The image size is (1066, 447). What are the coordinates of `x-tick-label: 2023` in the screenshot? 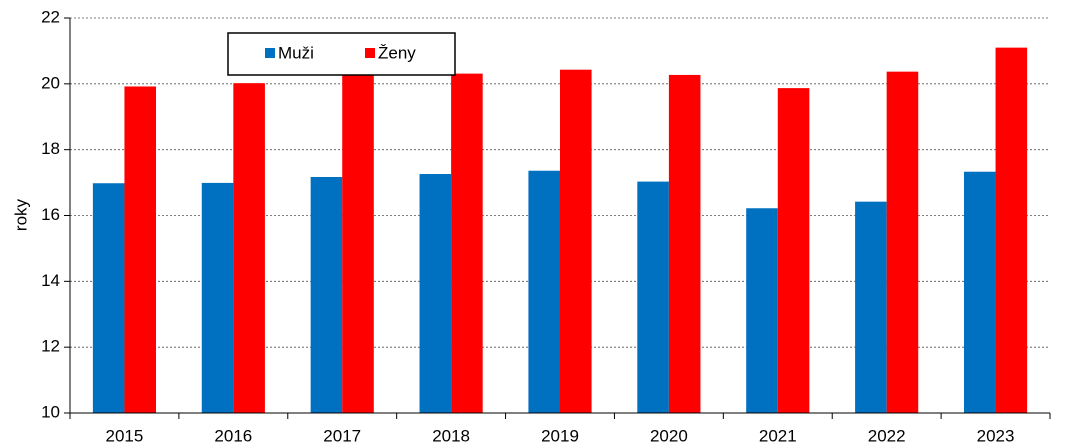 It's located at (996, 435).